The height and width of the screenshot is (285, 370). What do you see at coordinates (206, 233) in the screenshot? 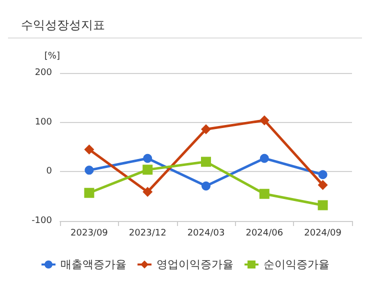
I see `x-tick-label: 2024/03` at bounding box center [206, 233].